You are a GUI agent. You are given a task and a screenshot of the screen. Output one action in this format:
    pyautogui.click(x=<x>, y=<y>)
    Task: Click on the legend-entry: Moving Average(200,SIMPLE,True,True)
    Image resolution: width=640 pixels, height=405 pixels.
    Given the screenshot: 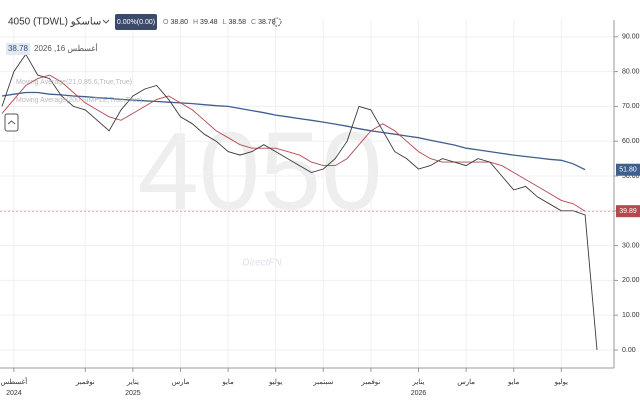 What is the action you would take?
    pyautogui.click(x=79, y=100)
    